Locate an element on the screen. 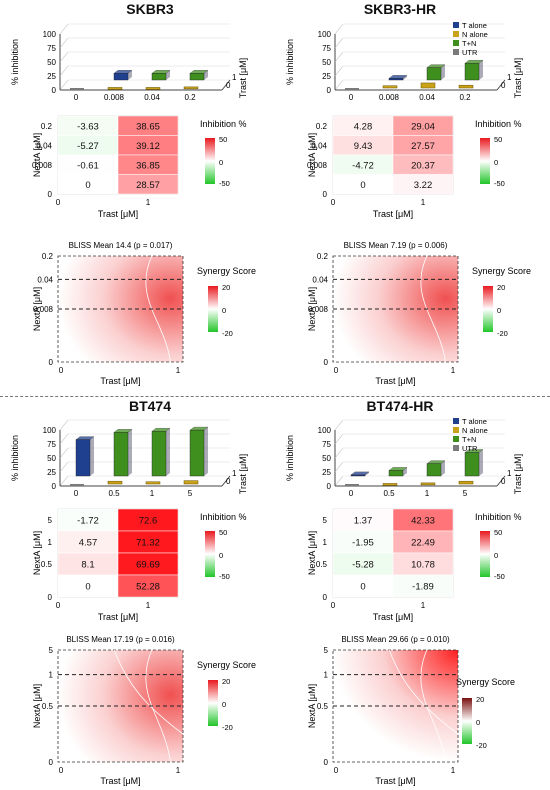 The image size is (550, 790). y-axis-label: % inhibition is located at coordinates (290, 458).